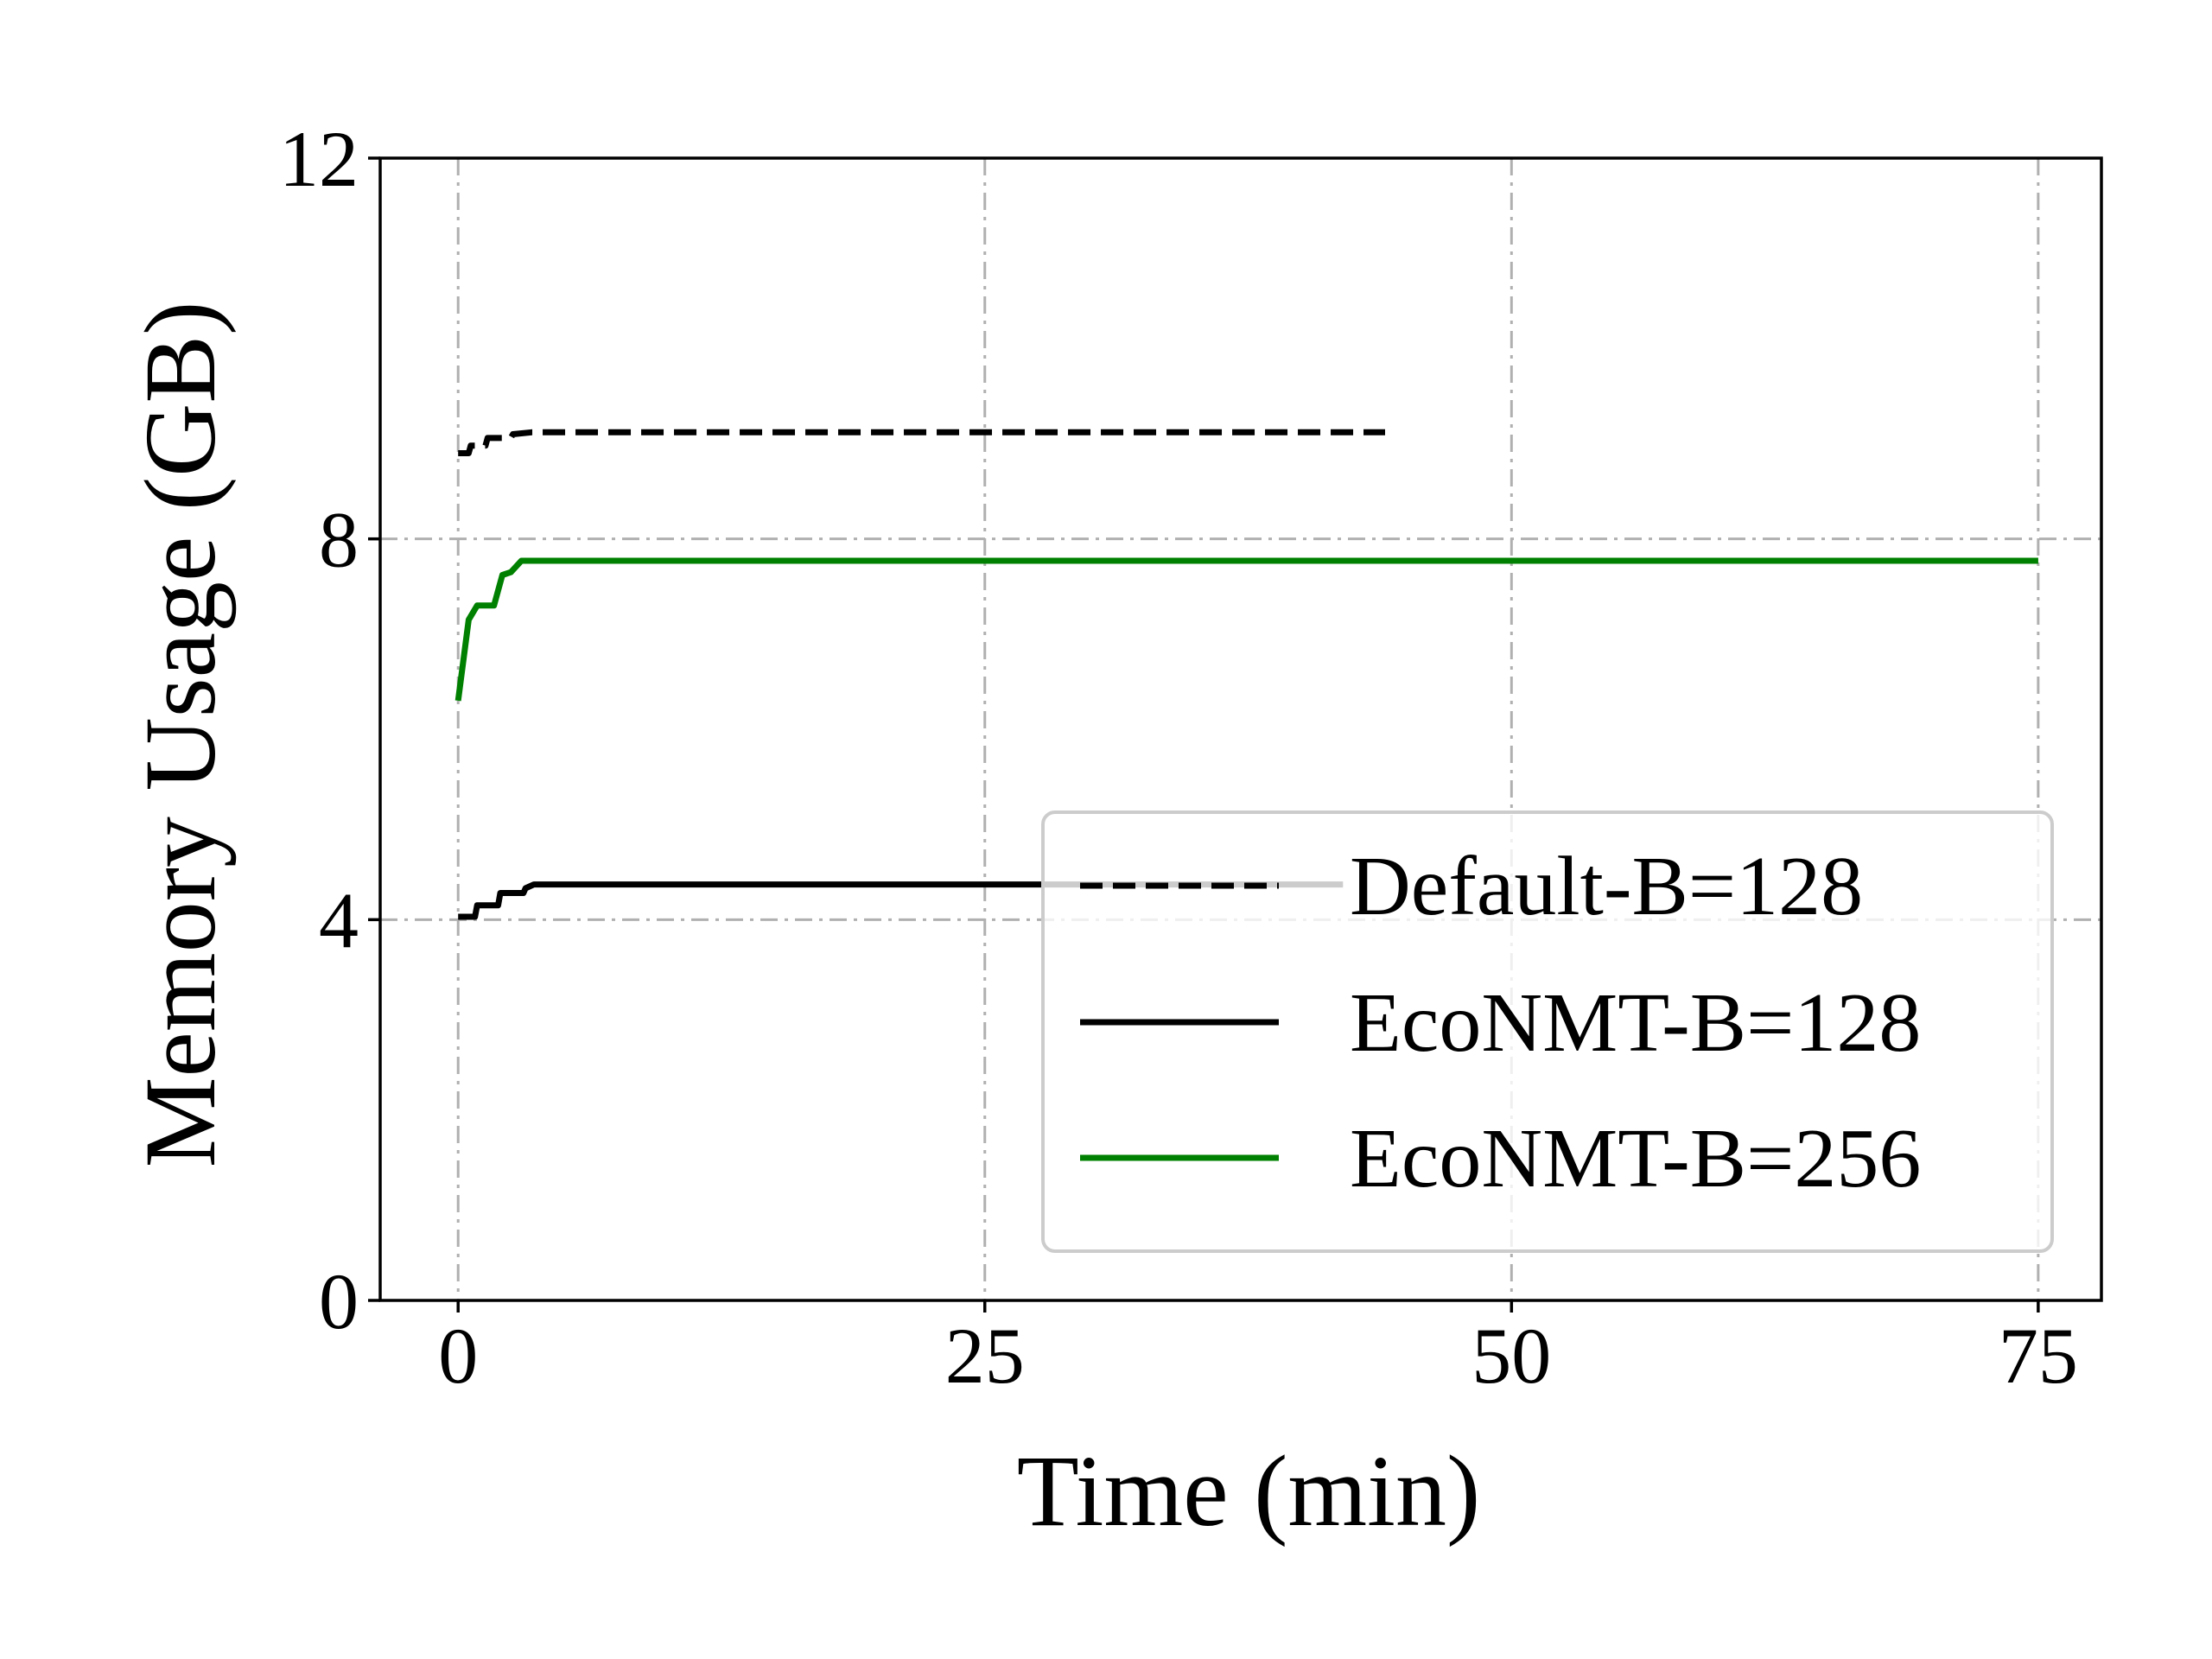 The width and height of the screenshot is (2212, 1659). Describe the element at coordinates (339, 540) in the screenshot. I see `y-tick-label-2: 8` at that location.